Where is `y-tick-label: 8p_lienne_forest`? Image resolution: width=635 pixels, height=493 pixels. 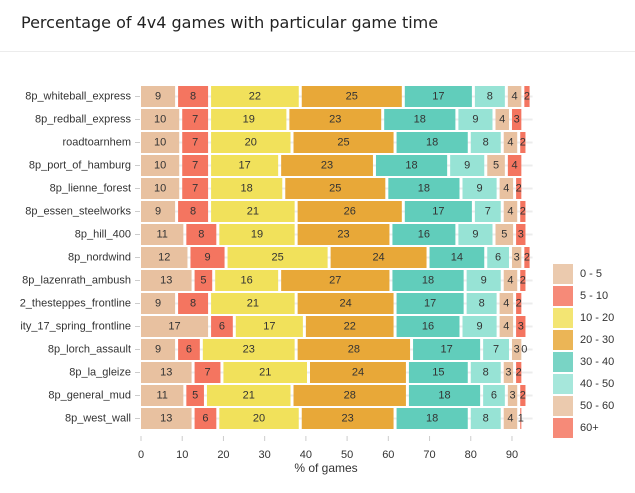
y-tick-label: 8p_lienne_forest is located at coordinates (90, 189).